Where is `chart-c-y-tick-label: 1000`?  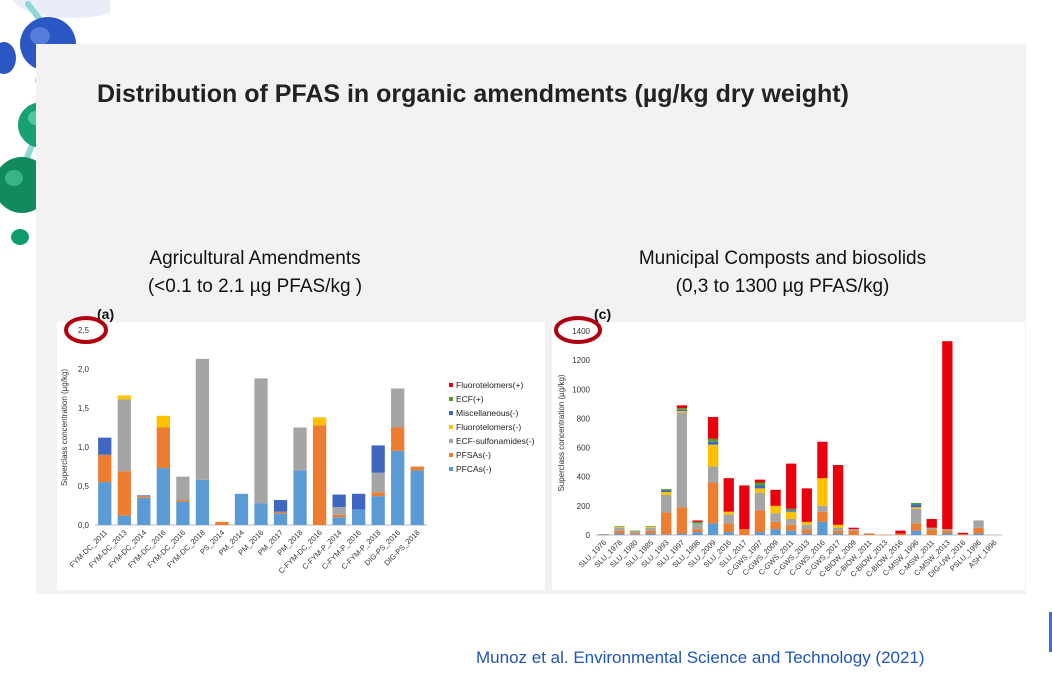 chart-c-y-tick-label: 1000 is located at coordinates (581, 389).